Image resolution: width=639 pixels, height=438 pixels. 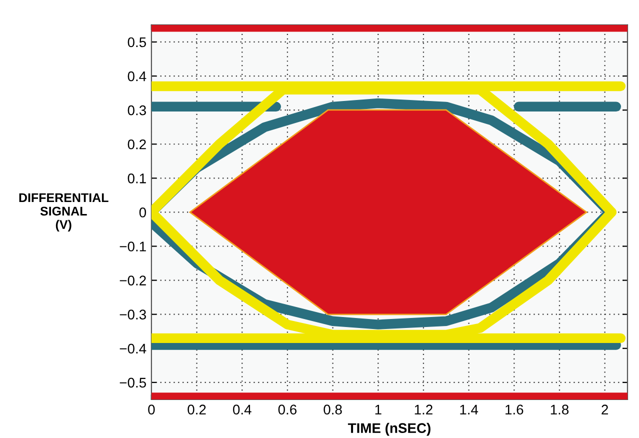 I want to click on y-tick-label: 0, so click(x=142, y=213).